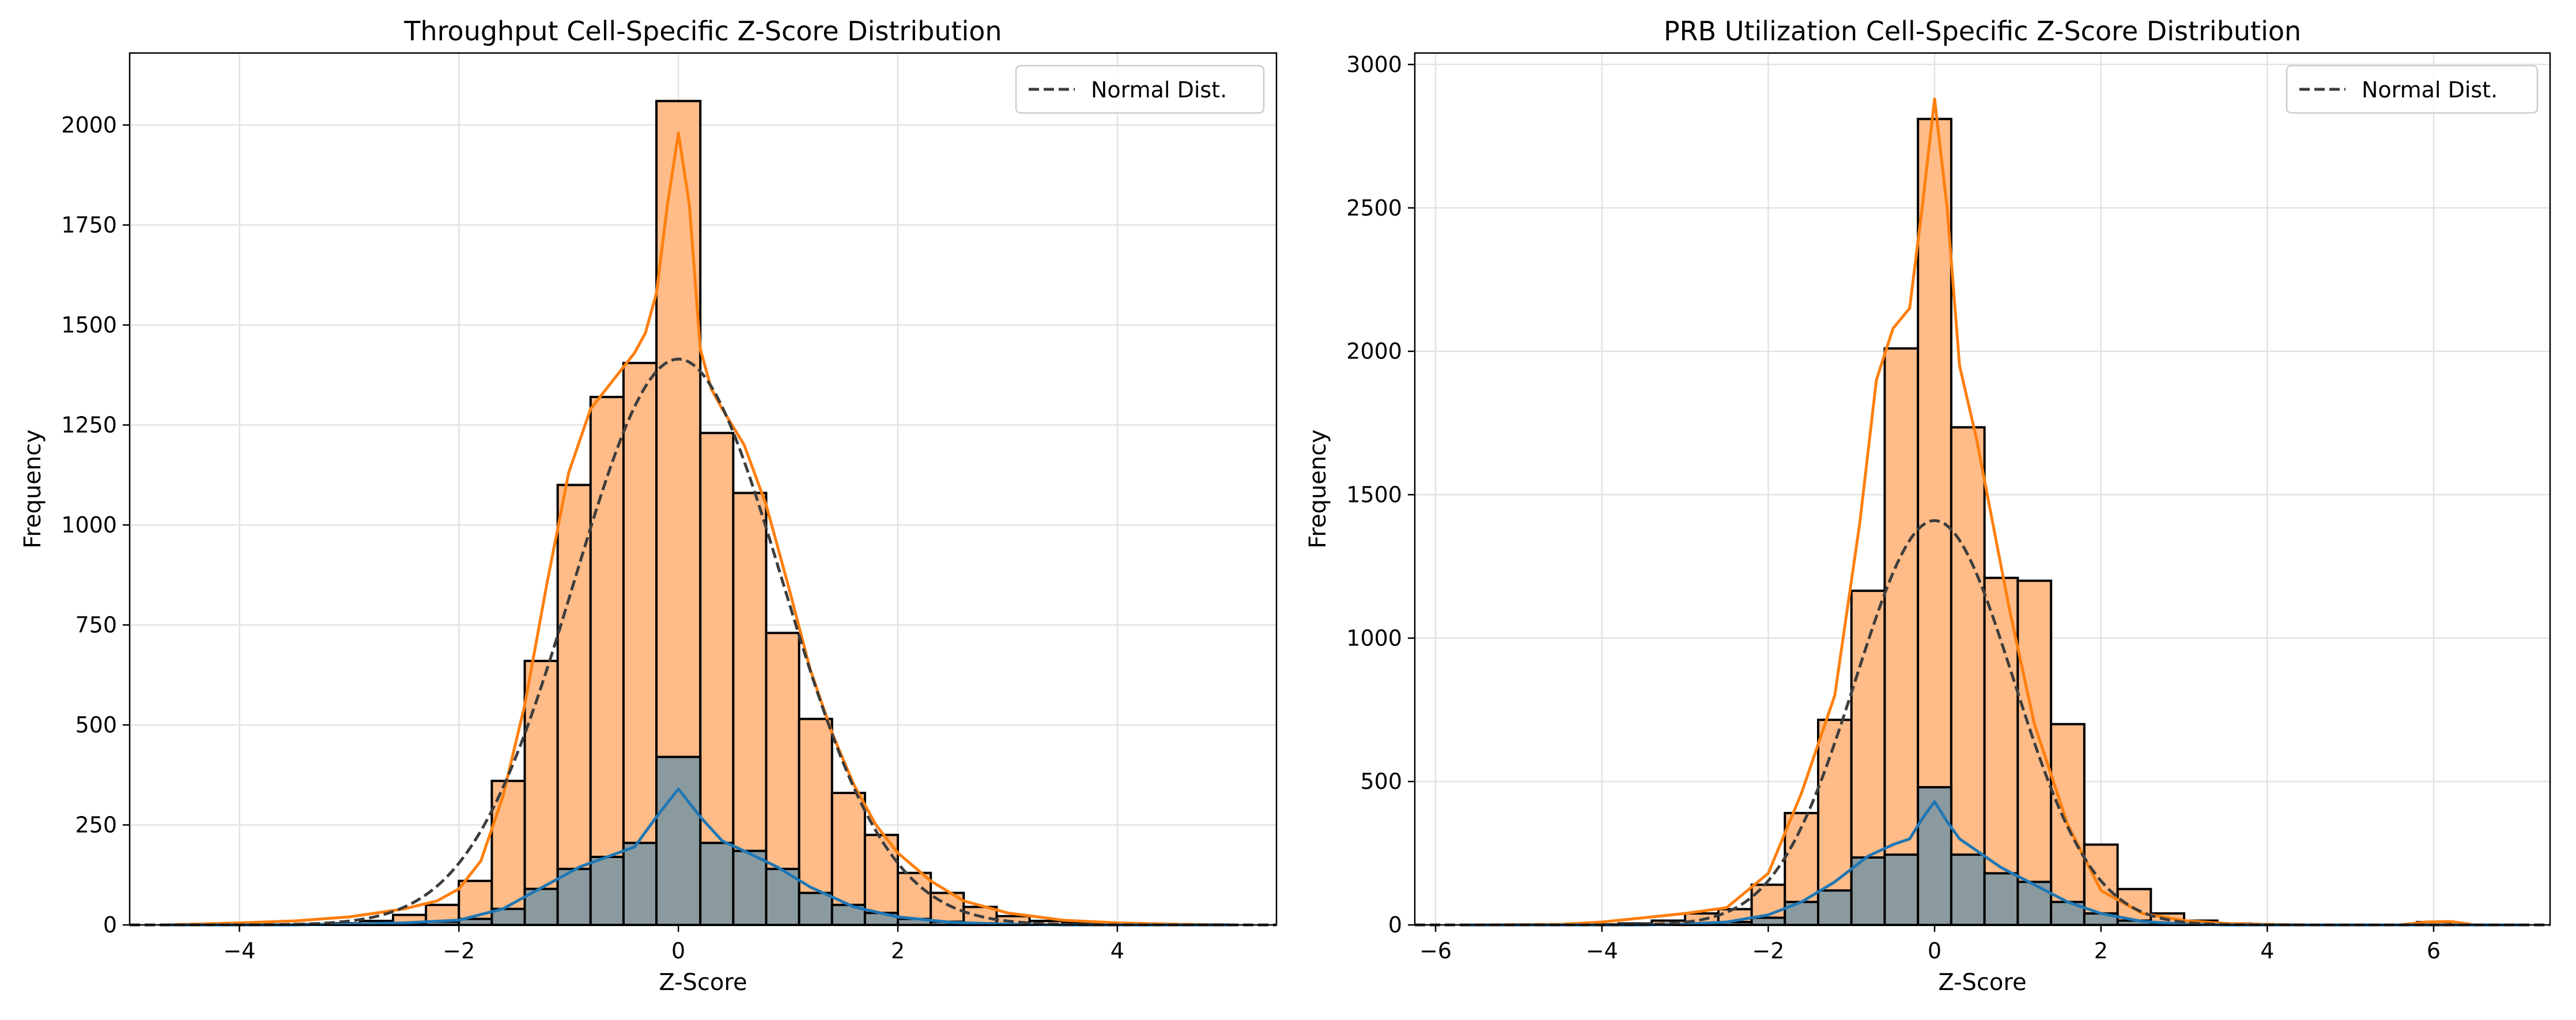 This screenshot has height=1020, width=2576. What do you see at coordinates (1159, 90) in the screenshot?
I see `throughput-legend-label: Normal Dist.` at bounding box center [1159, 90].